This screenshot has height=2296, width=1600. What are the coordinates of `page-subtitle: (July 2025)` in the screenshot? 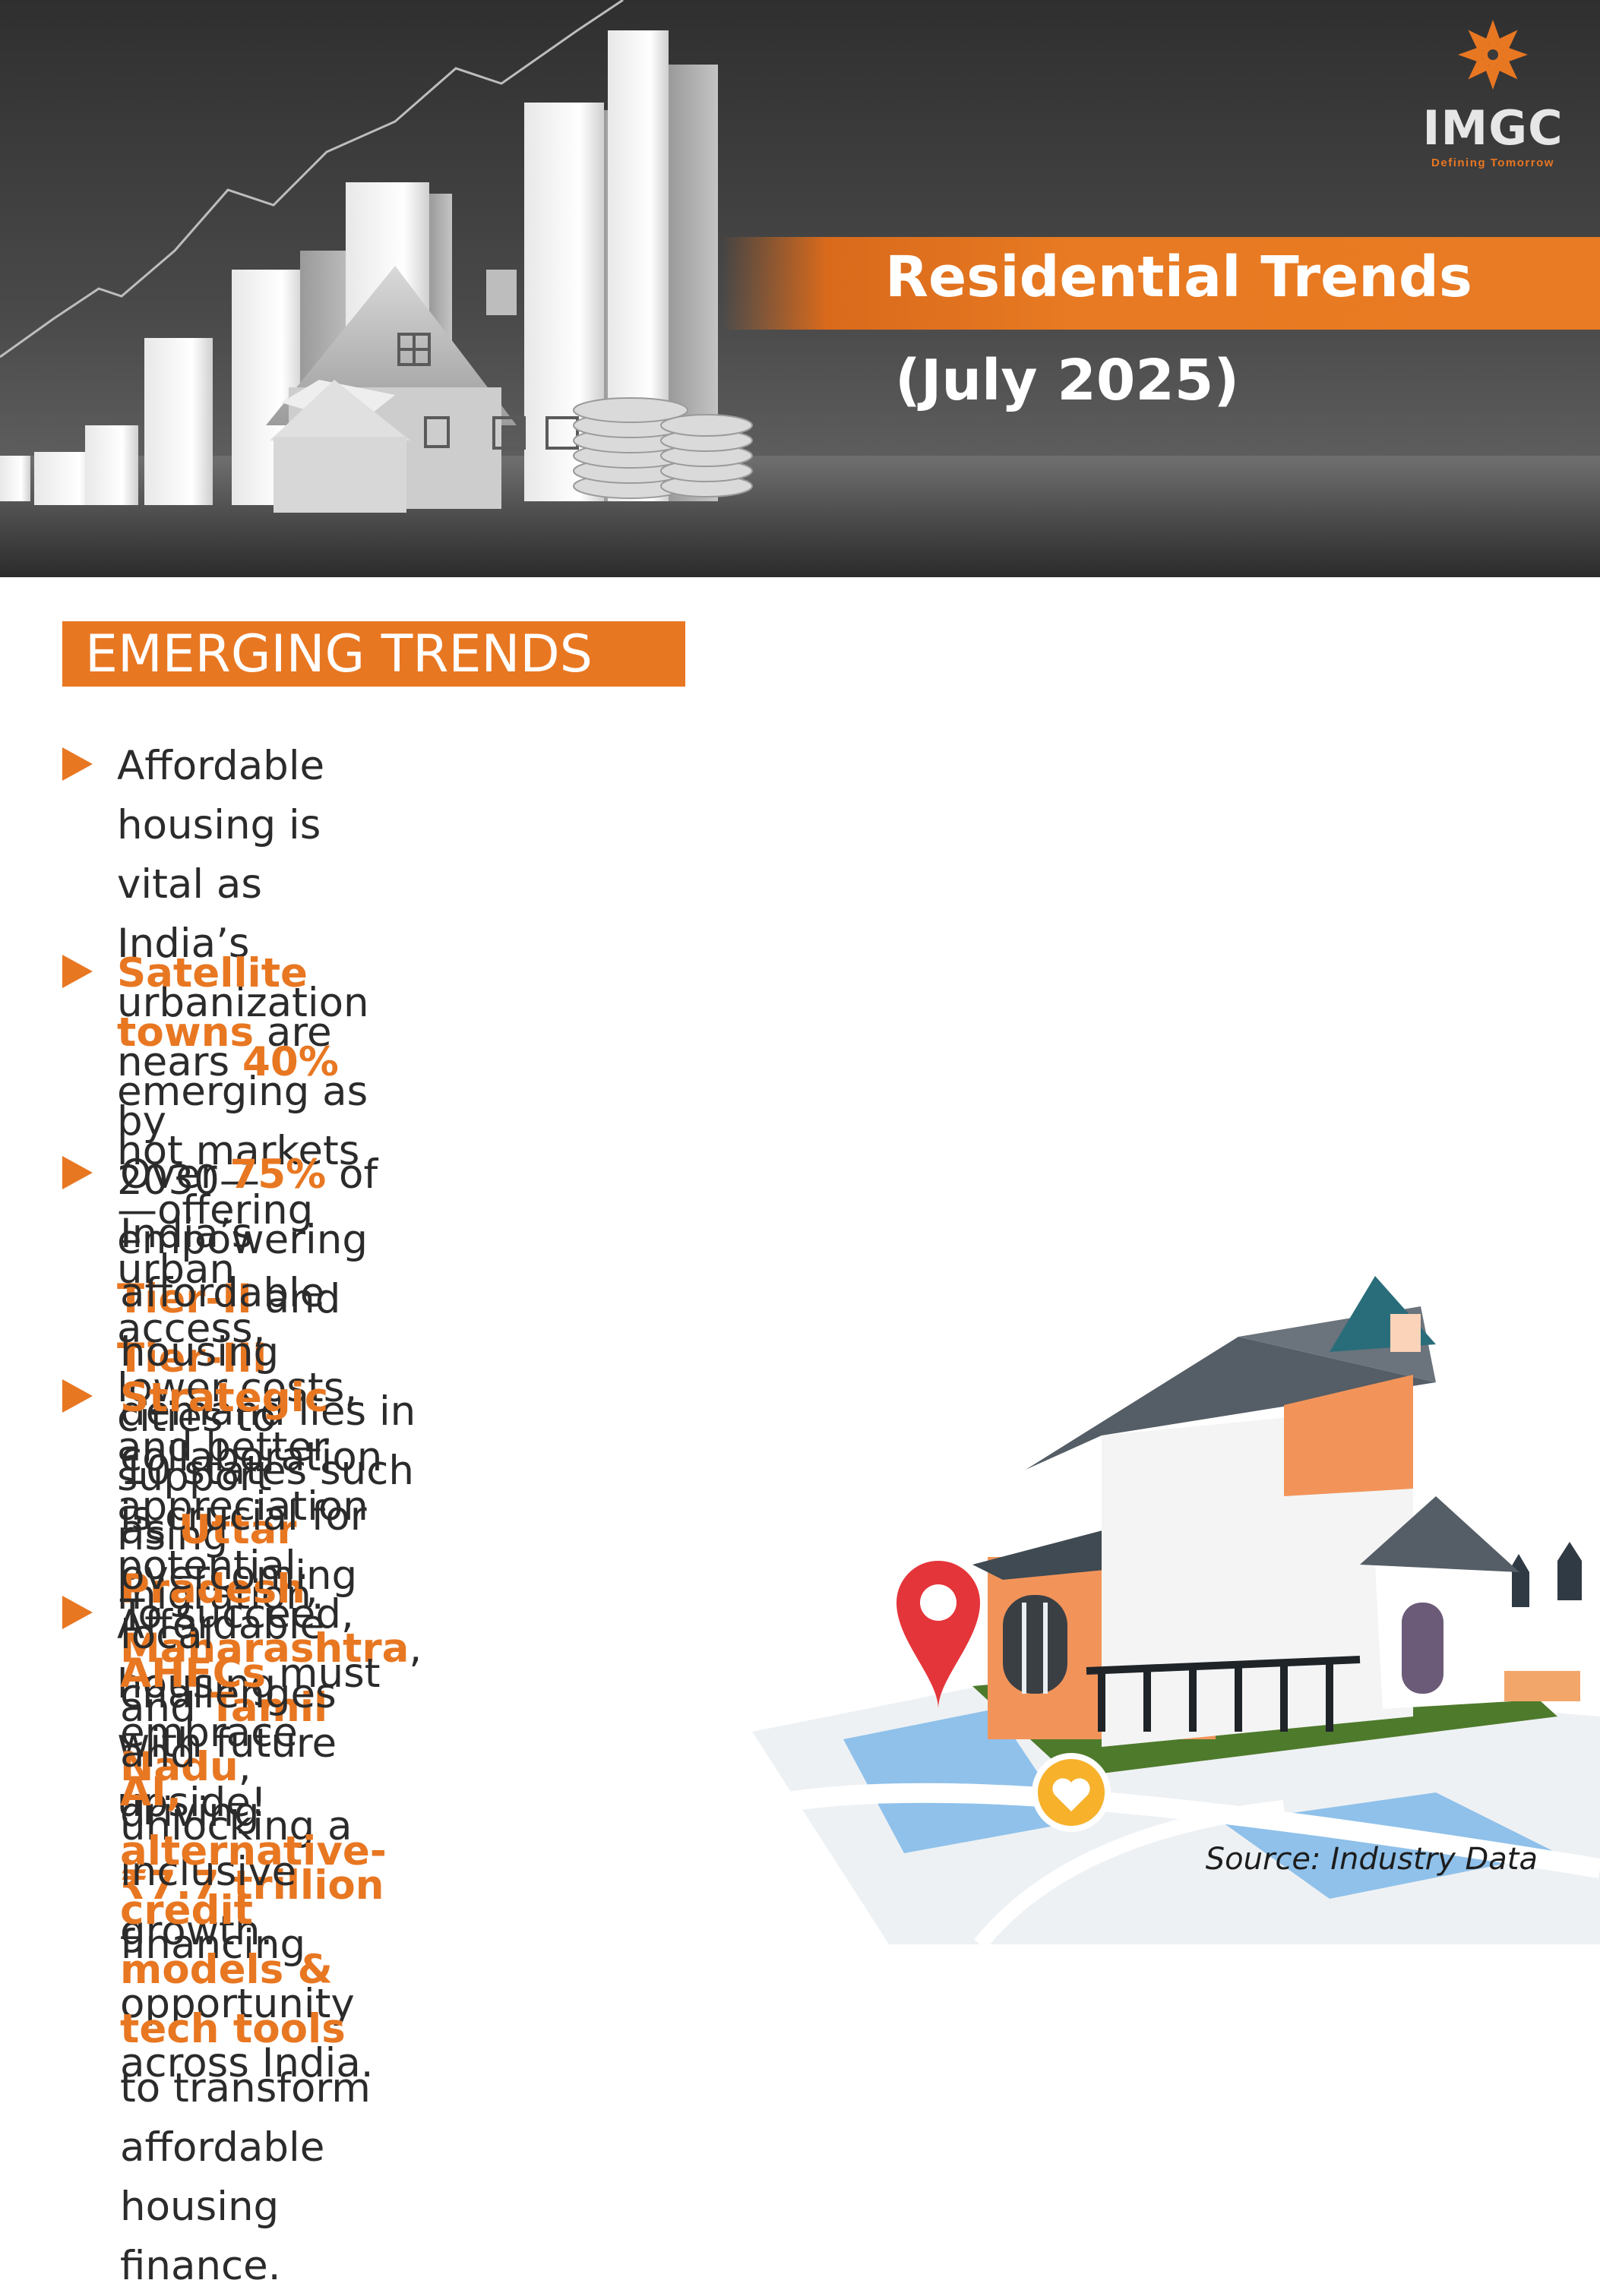 It's located at (1067, 380).